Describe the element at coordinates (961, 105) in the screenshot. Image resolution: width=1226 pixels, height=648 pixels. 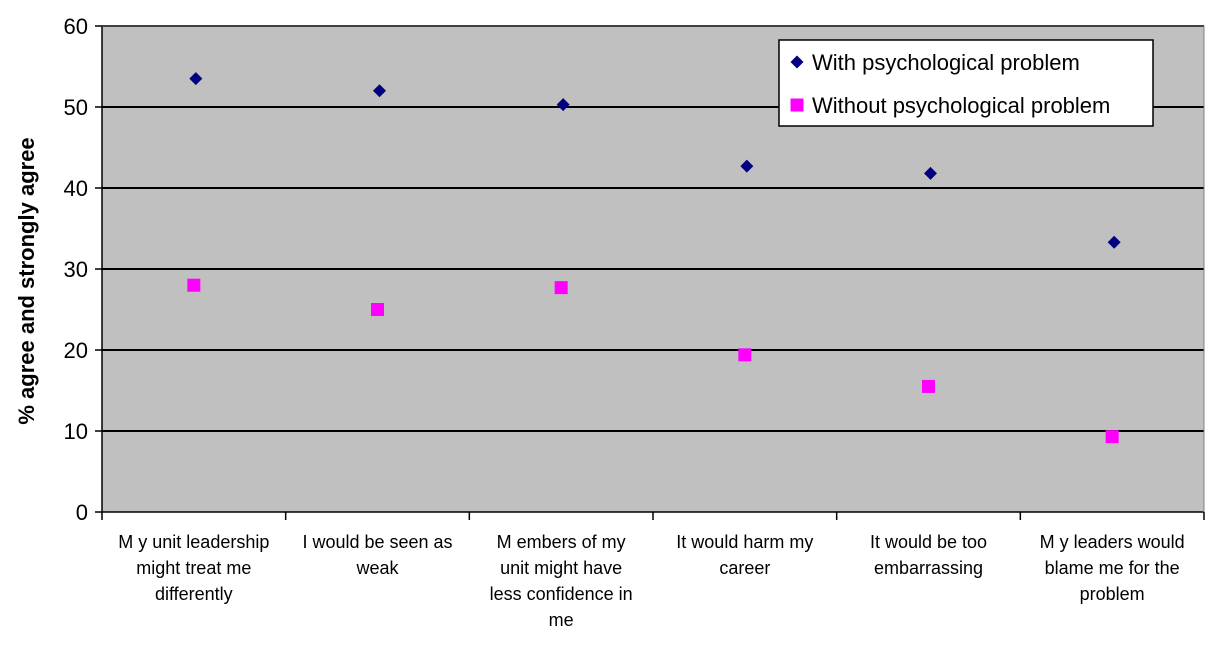
I see `legend-label: Without psychological problem` at that location.